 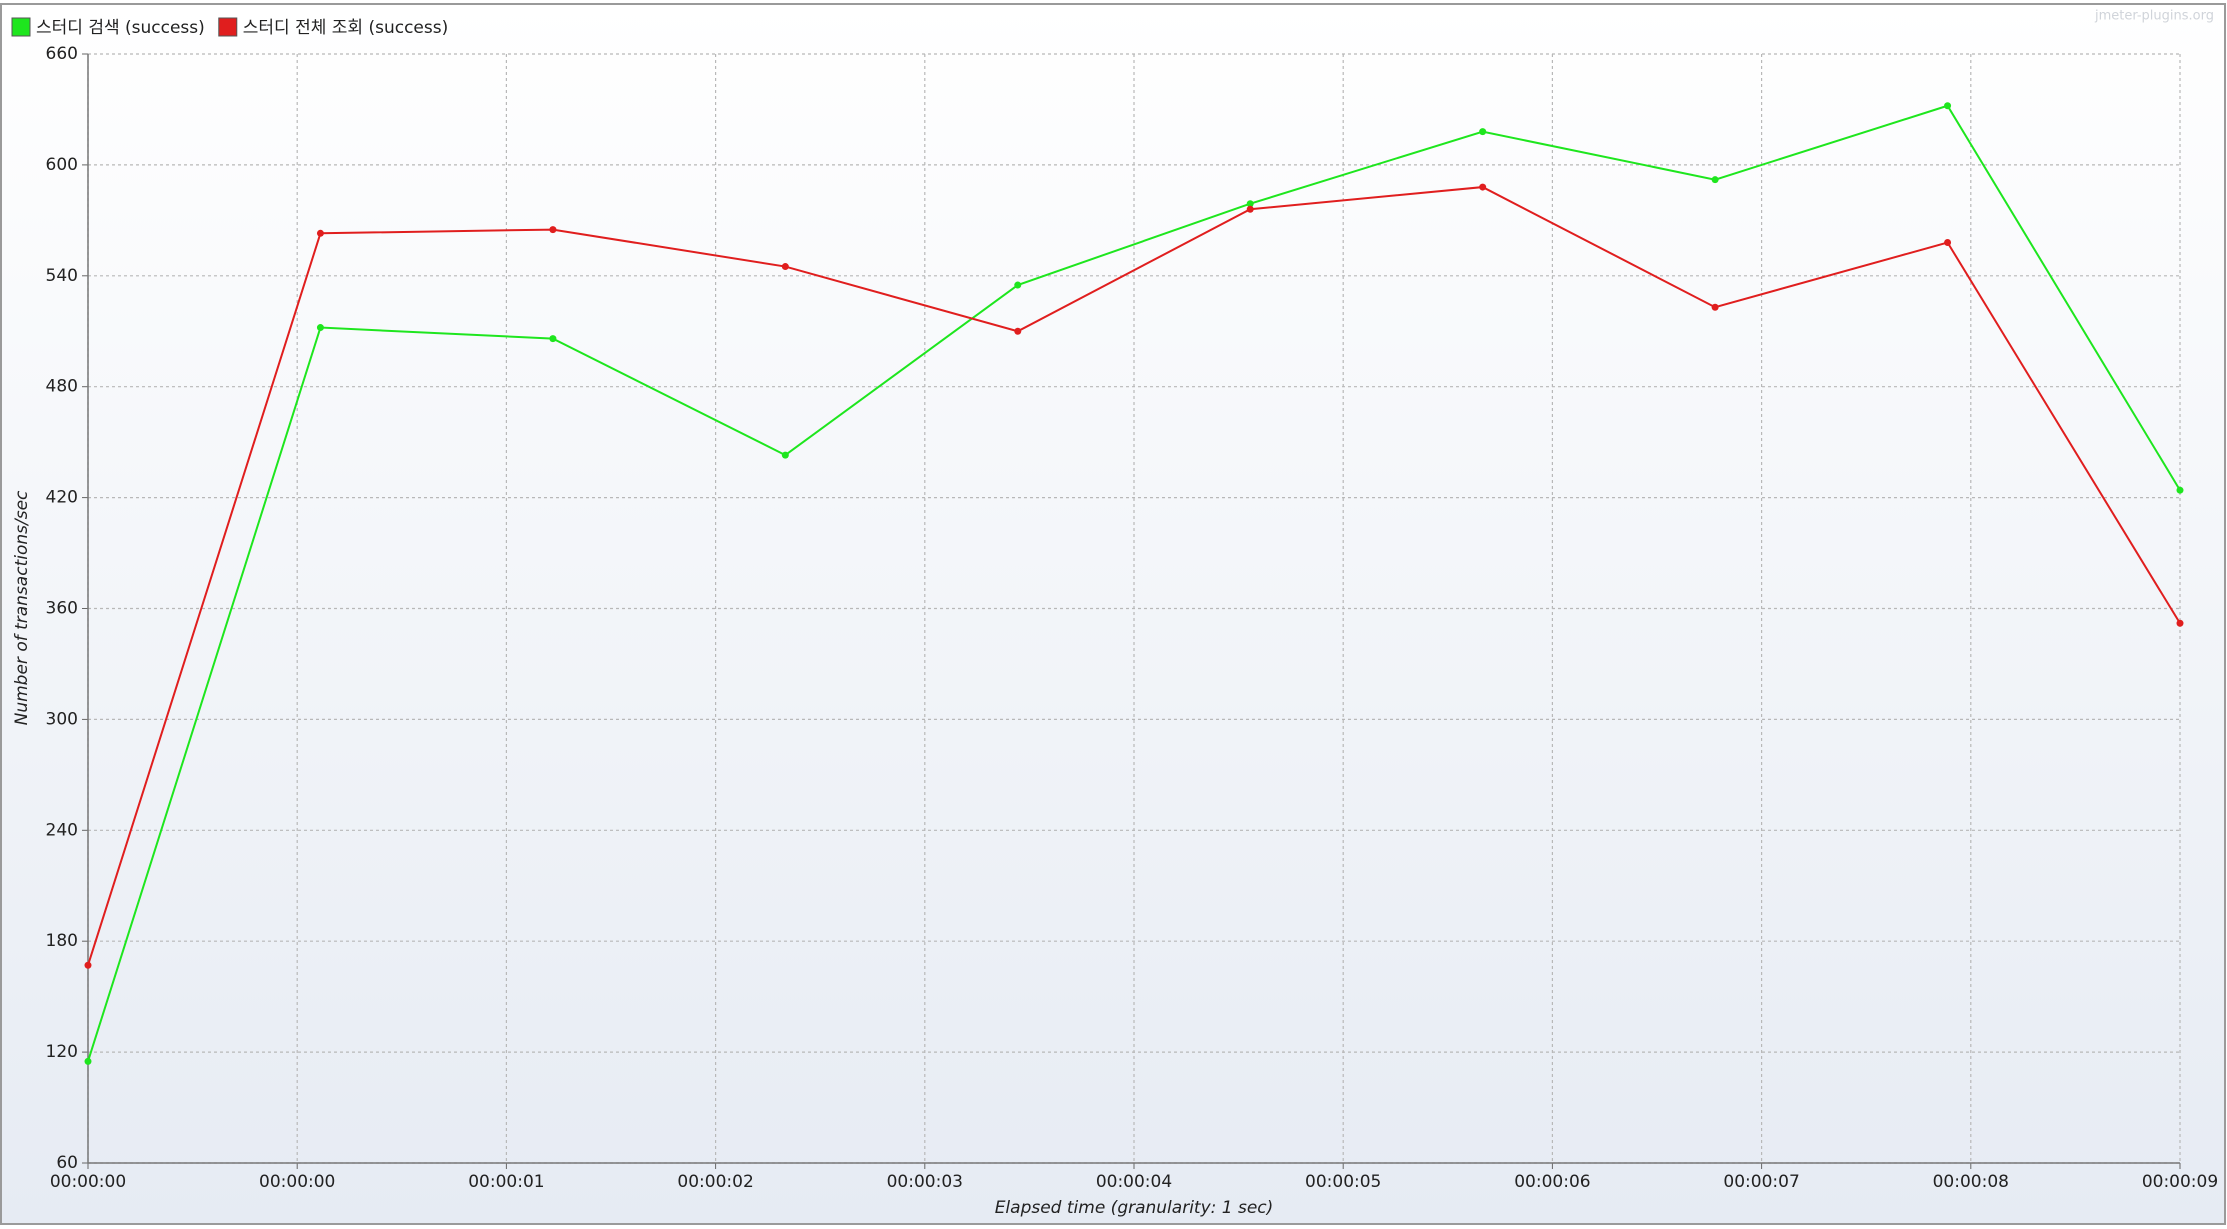 I want to click on y-tick-label: 240, so click(x=62, y=830).